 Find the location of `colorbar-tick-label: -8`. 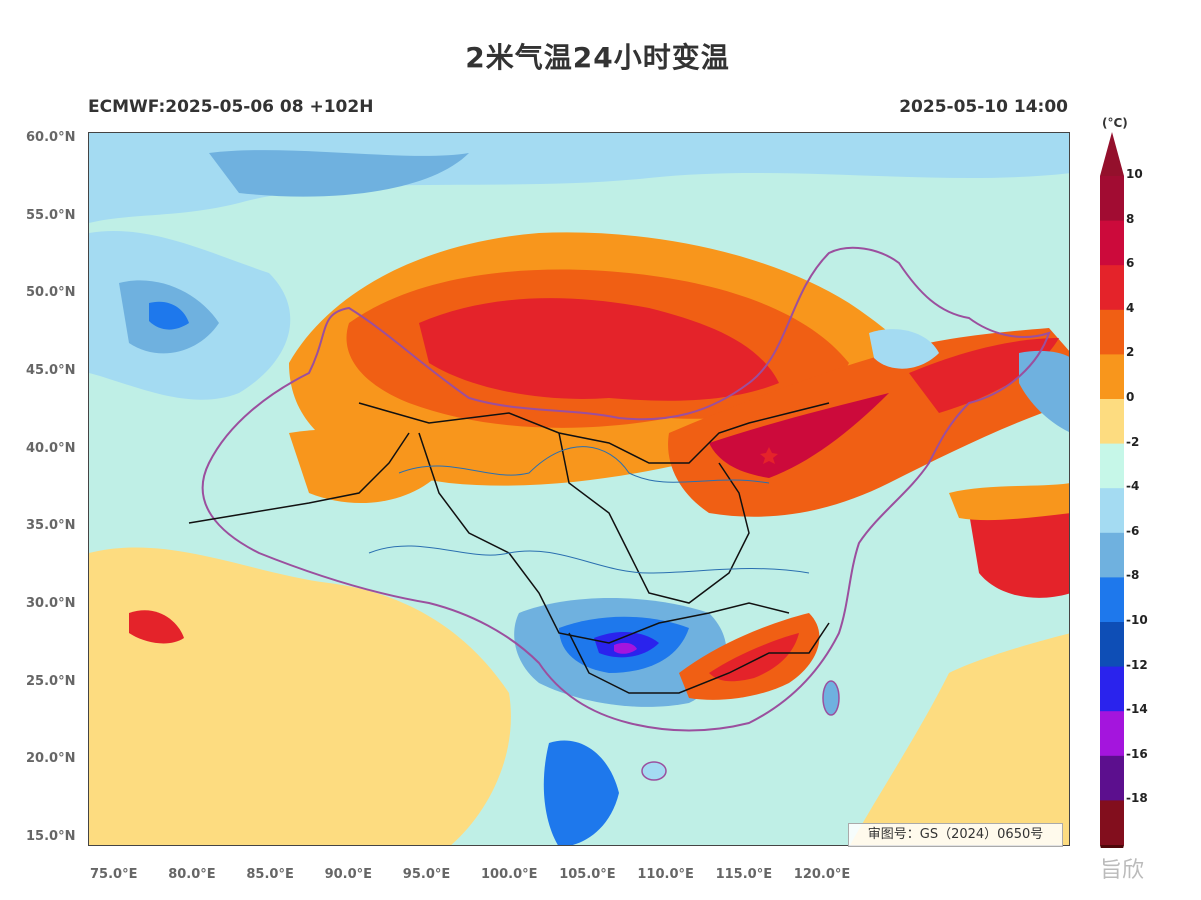

colorbar-tick-label: -8 is located at coordinates (1133, 575).